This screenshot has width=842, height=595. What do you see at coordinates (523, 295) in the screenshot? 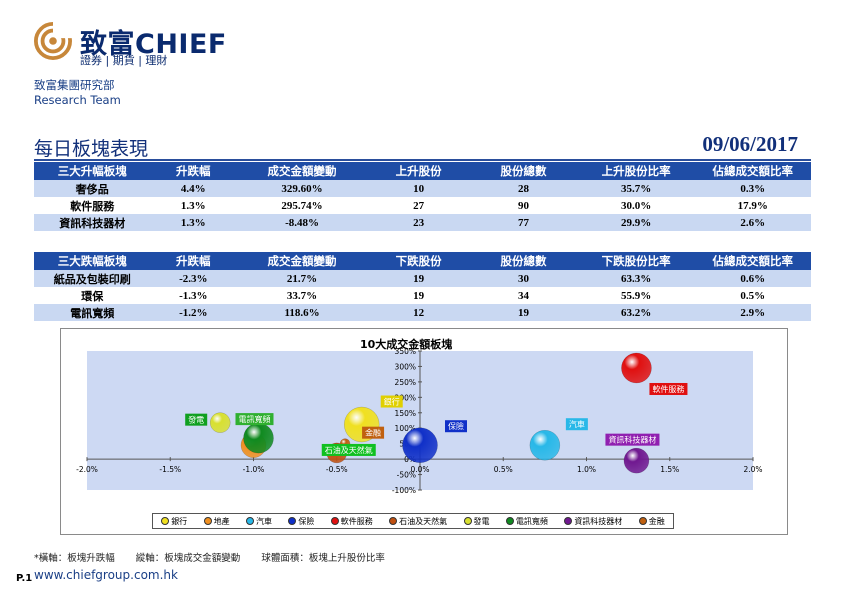
I see `table-cell: 34` at bounding box center [523, 295].